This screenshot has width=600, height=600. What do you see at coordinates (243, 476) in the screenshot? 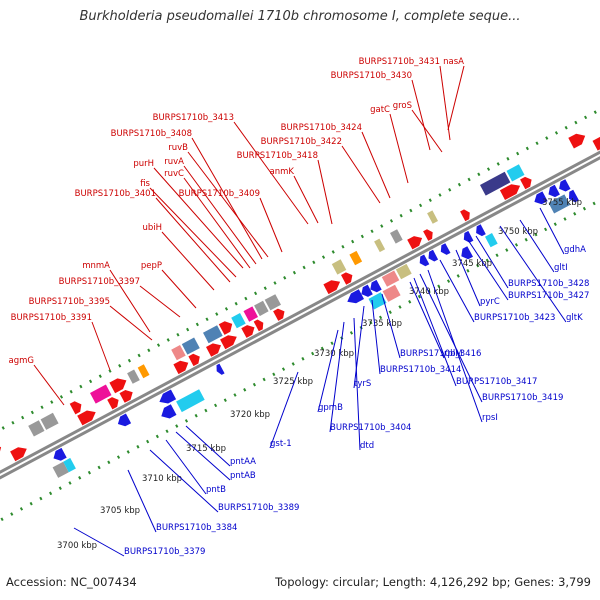
I see `gene-label: pntAB` at bounding box center [243, 476].